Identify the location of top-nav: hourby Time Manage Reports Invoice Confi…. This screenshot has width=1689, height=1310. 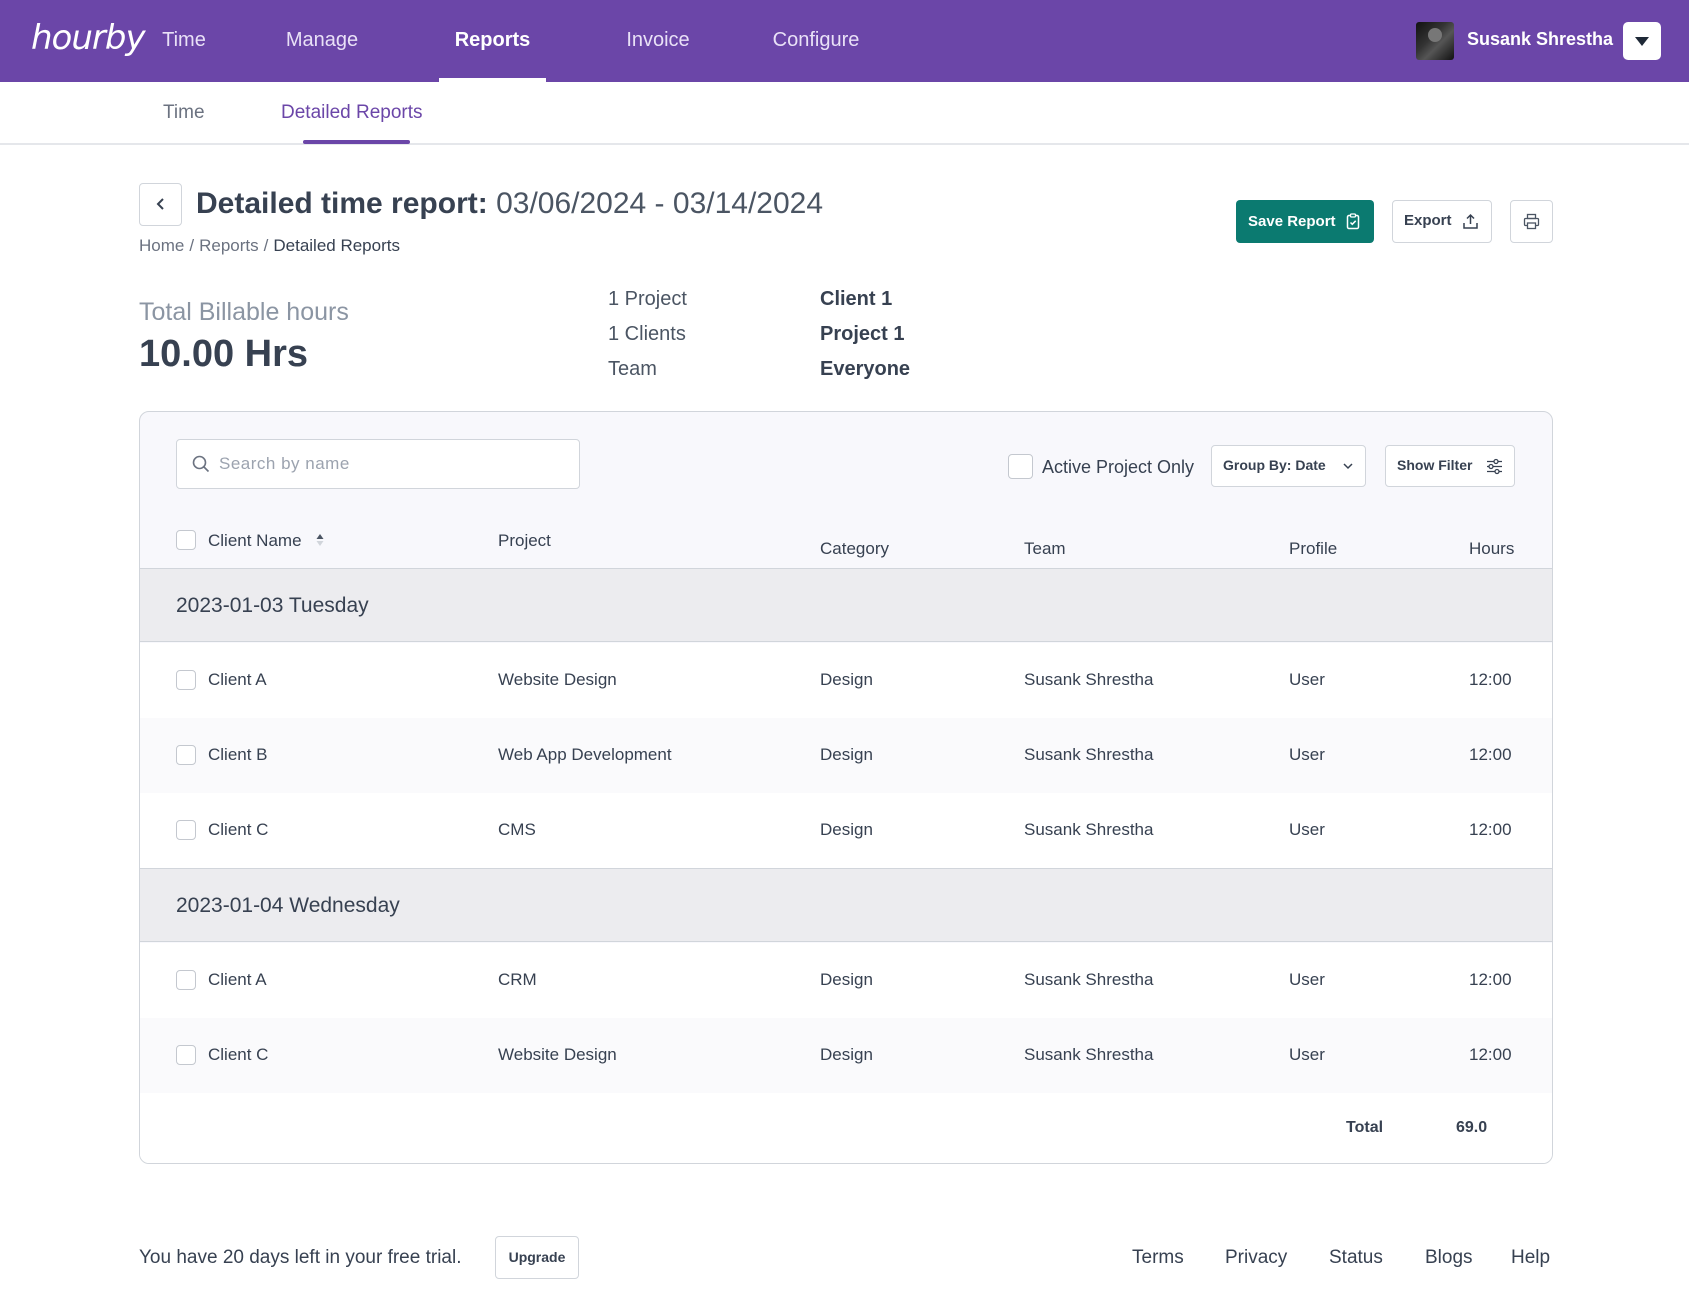
(844, 41).